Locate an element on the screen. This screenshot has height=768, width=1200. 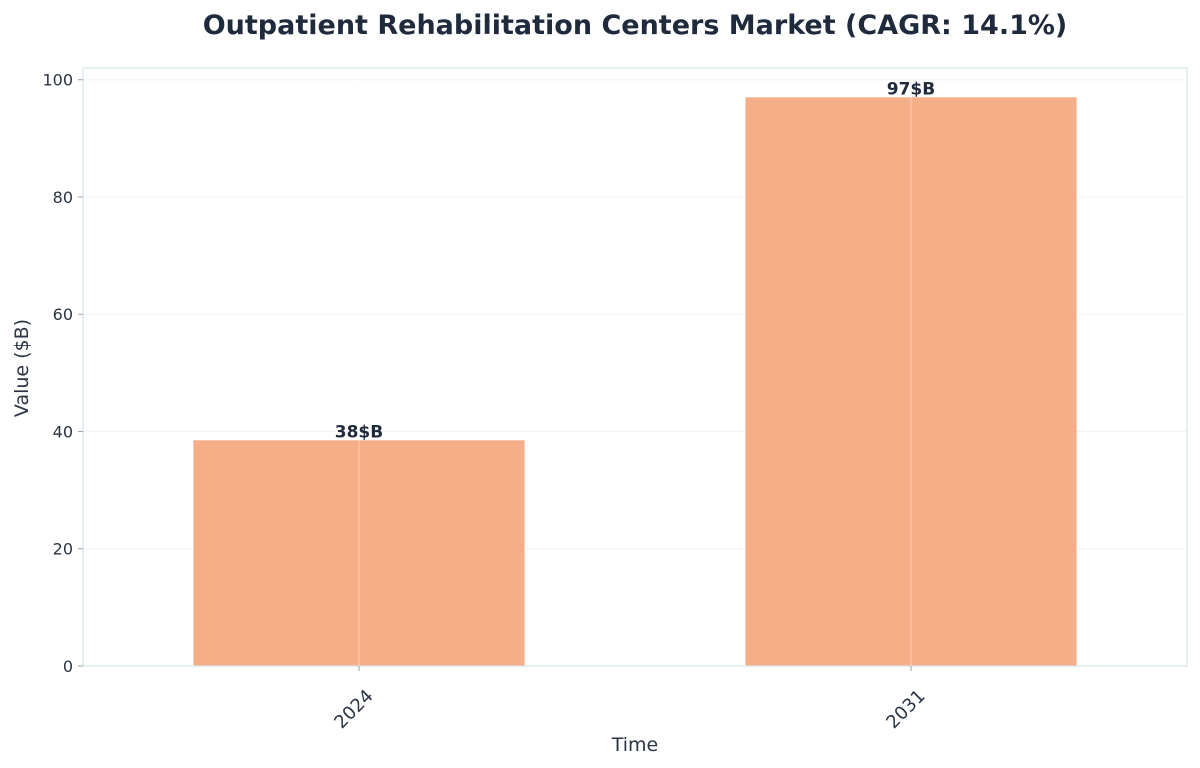
x-tick-label: 2031 is located at coordinates (905, 709).